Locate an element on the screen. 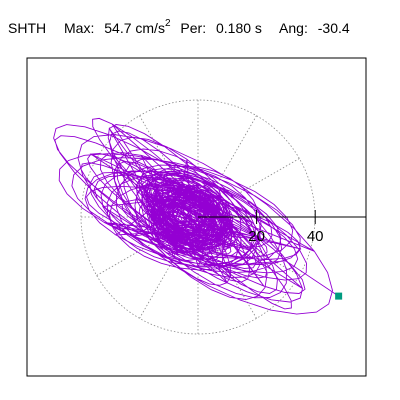 This screenshot has width=400, height=400. max-value: 54.7 cm/s is located at coordinates (134, 28).